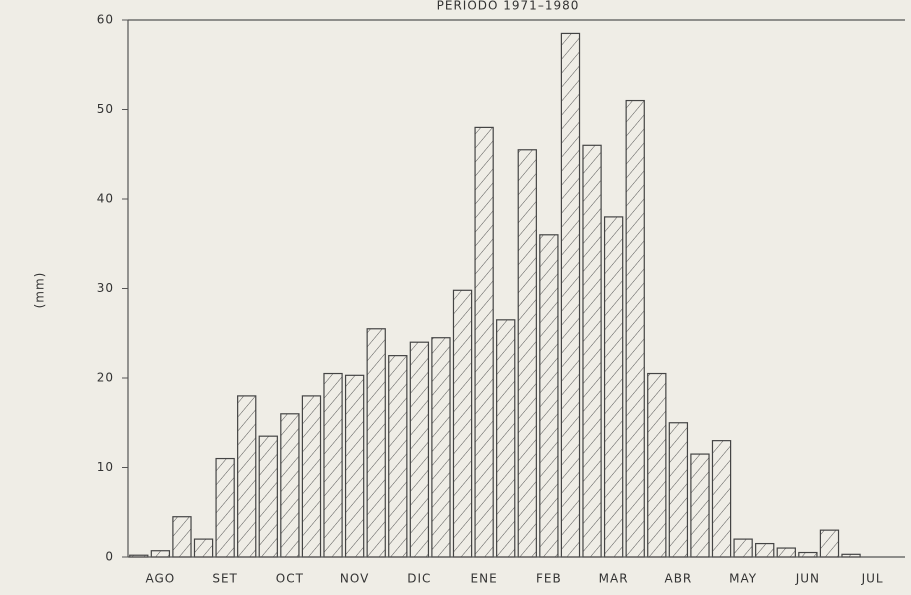 The height and width of the screenshot is (595, 911). Describe the element at coordinates (549, 579) in the screenshot. I see `x-tick-label: FEB` at that location.